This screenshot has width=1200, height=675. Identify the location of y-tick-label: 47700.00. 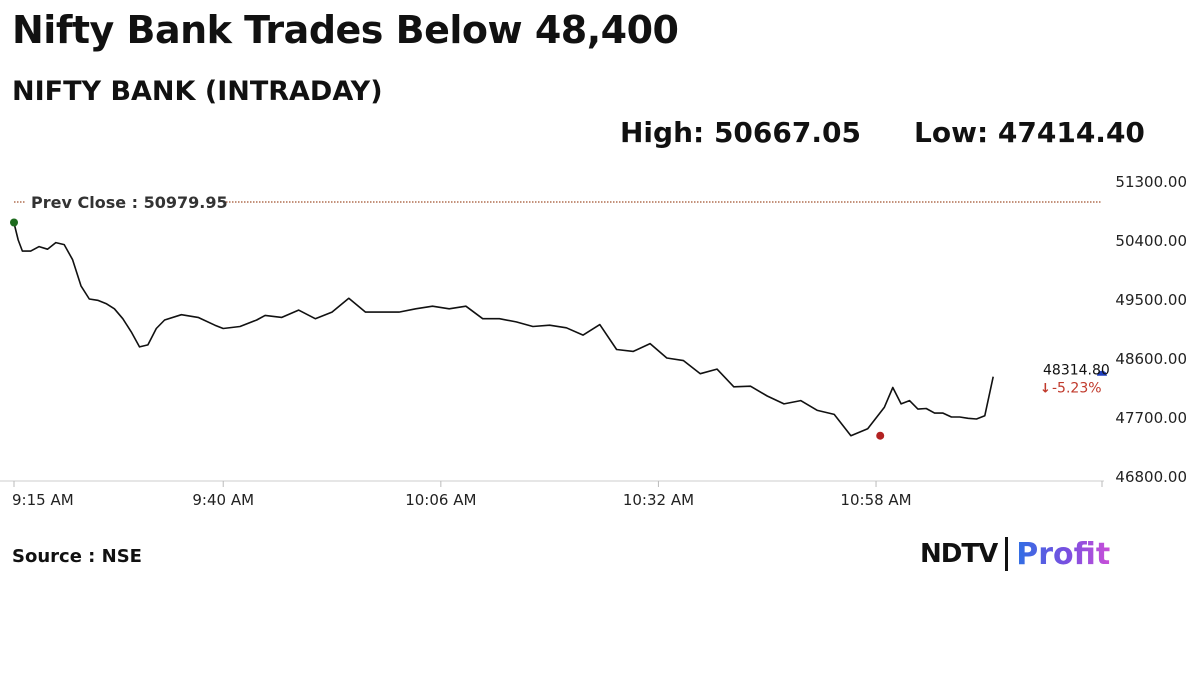
(1151, 418).